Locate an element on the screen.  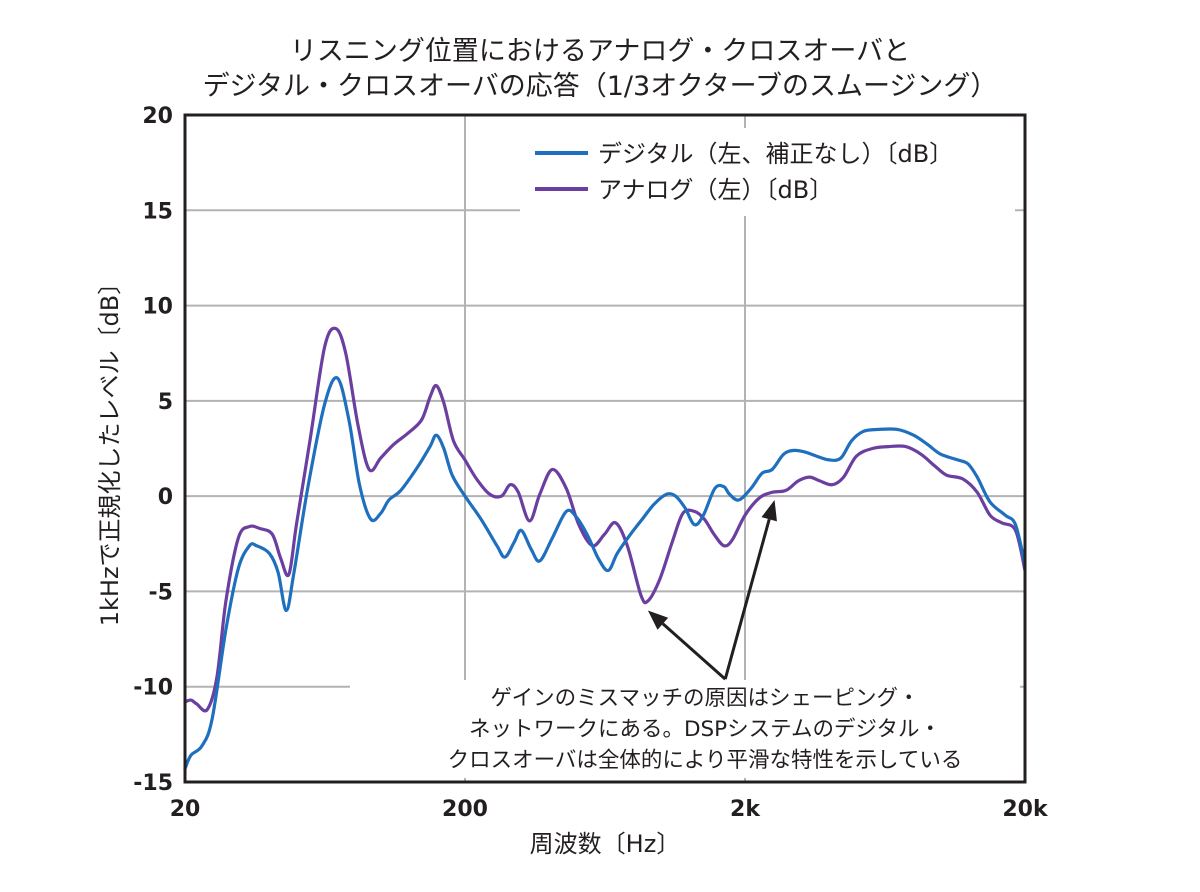
x-tick-label: 200 is located at coordinates (465, 809).